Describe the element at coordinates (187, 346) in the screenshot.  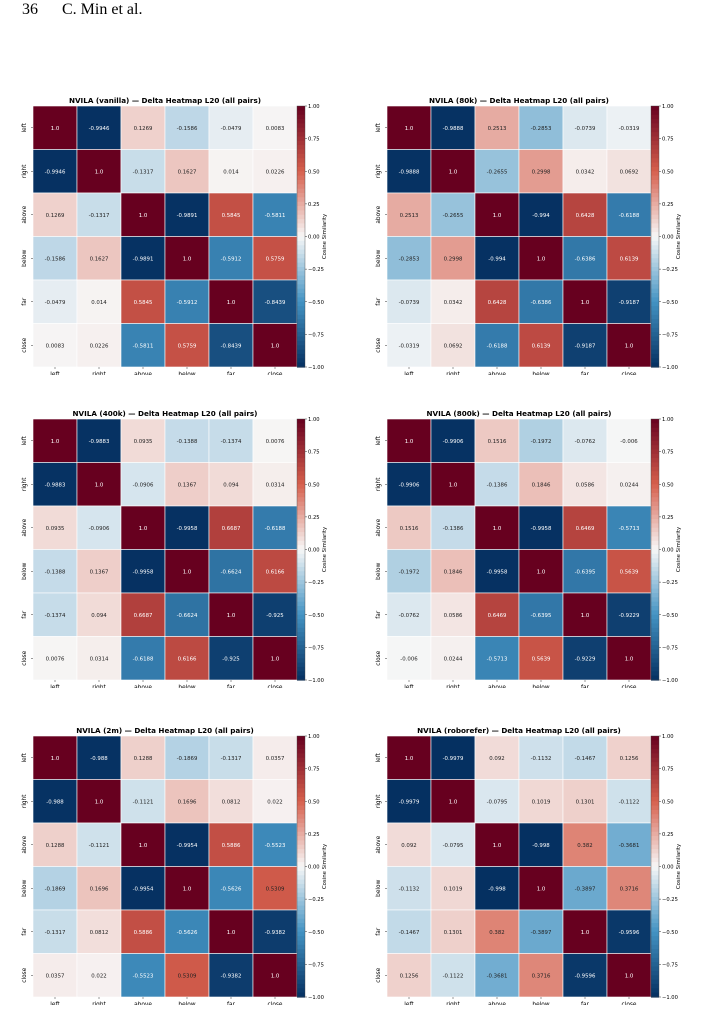
I see `heatmap-cell-label: 0.5759` at that location.